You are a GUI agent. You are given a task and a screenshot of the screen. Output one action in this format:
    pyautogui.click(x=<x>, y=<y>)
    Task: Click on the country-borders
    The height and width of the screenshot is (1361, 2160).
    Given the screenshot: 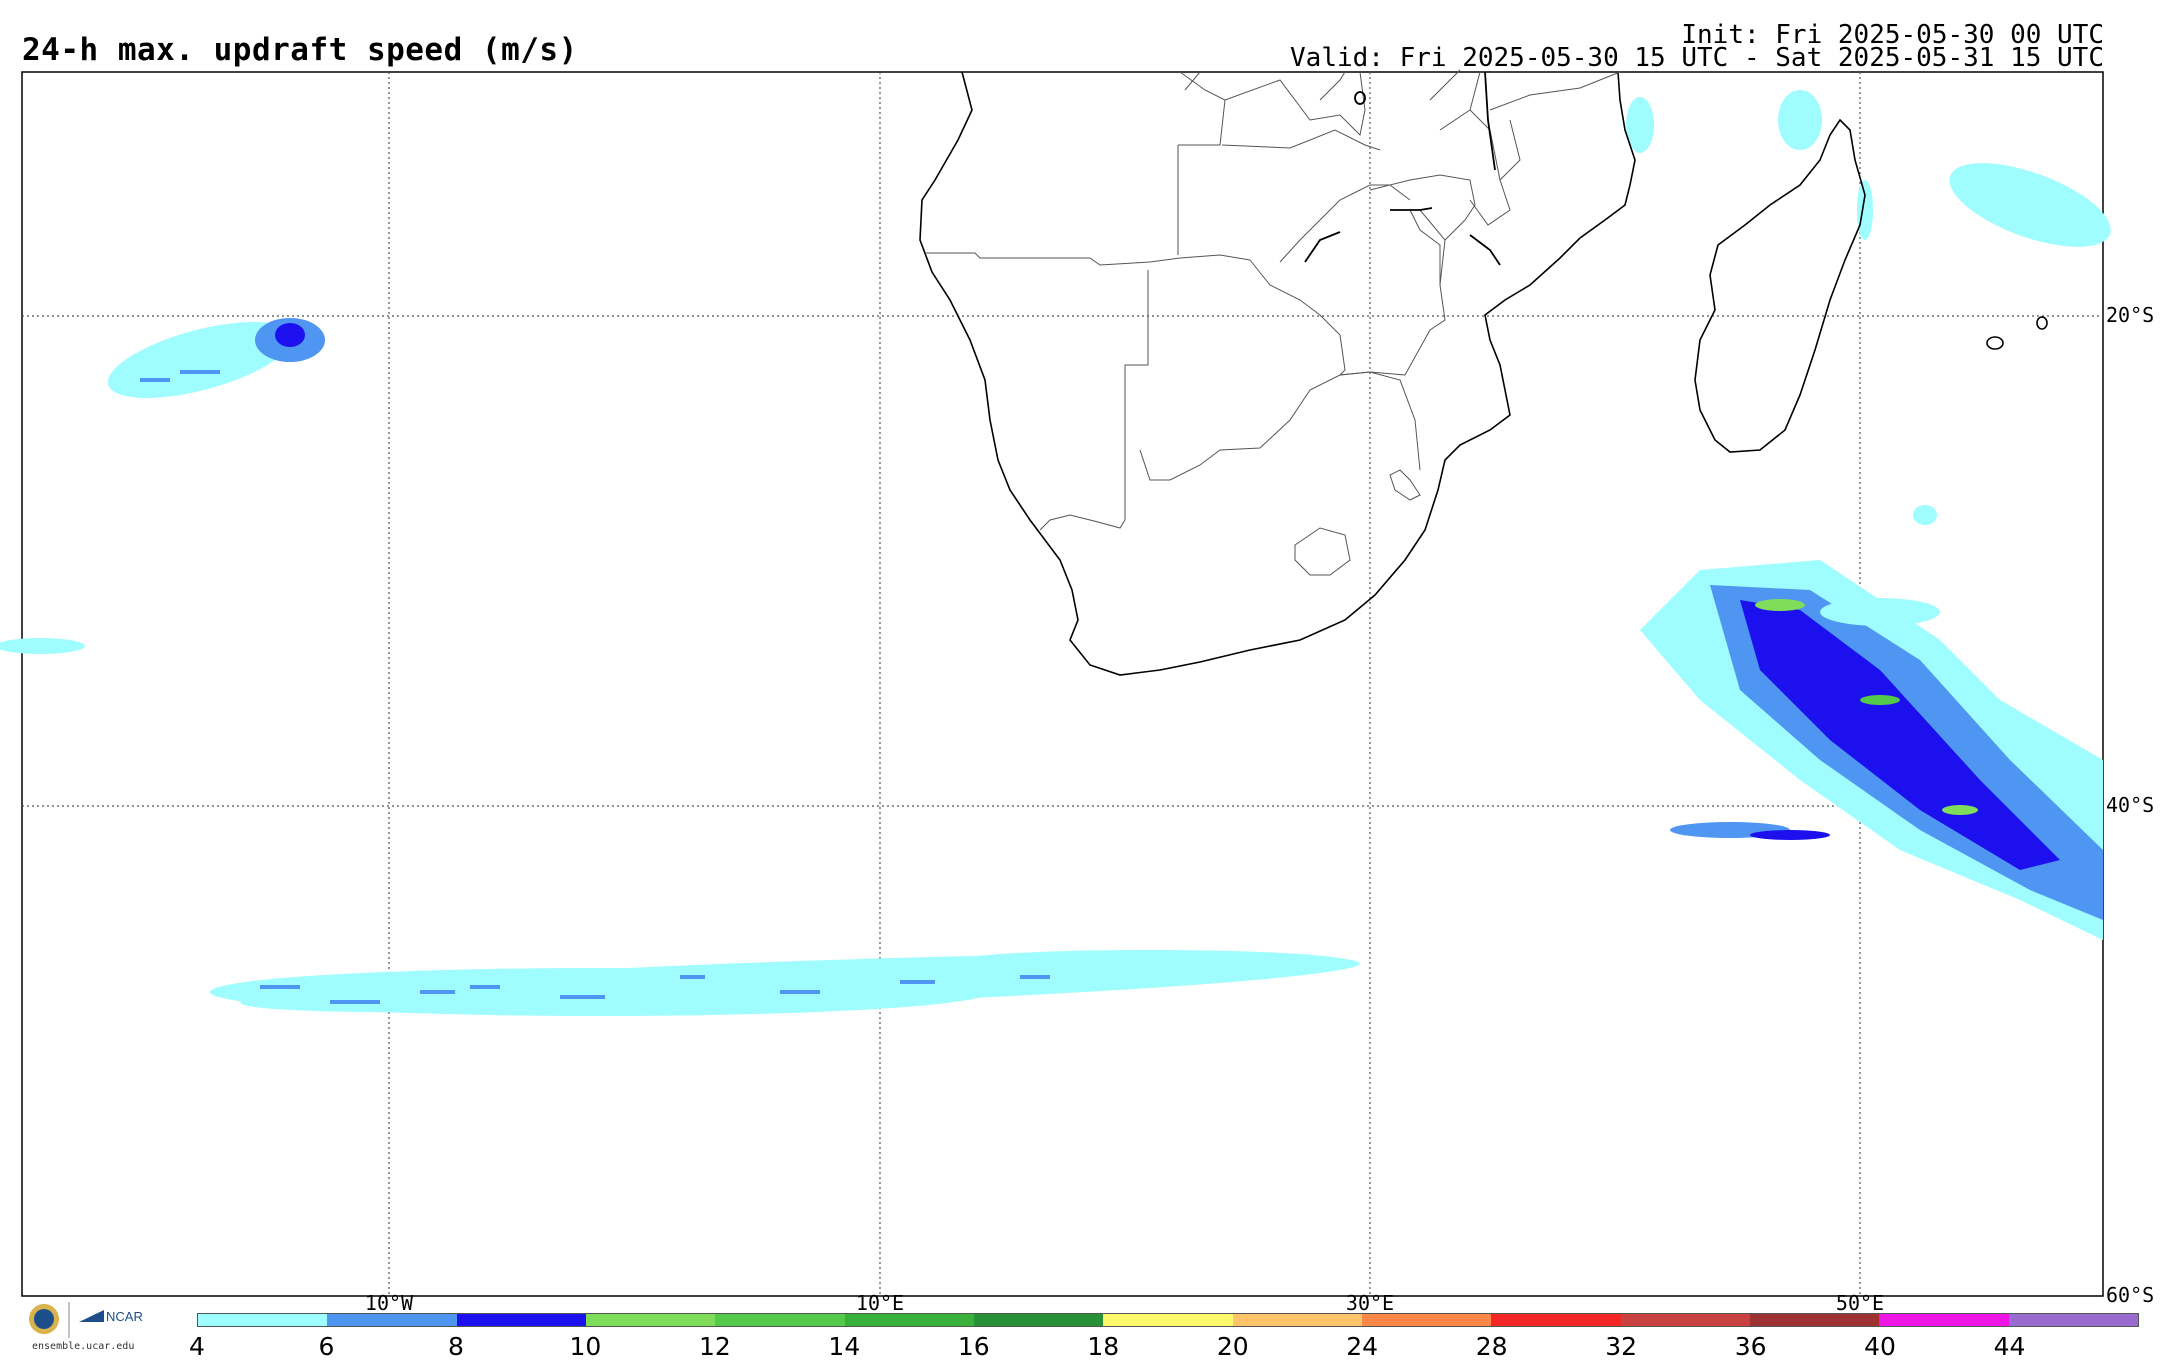 What is the action you would take?
    pyautogui.click(x=1273, y=322)
    